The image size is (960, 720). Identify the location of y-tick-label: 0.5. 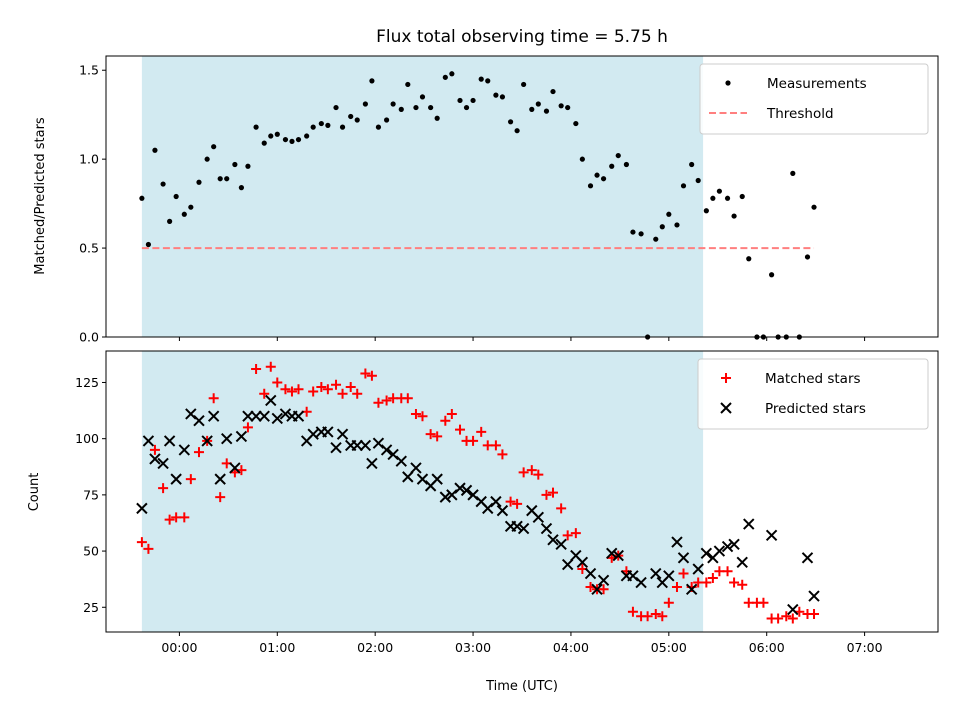
(89, 248).